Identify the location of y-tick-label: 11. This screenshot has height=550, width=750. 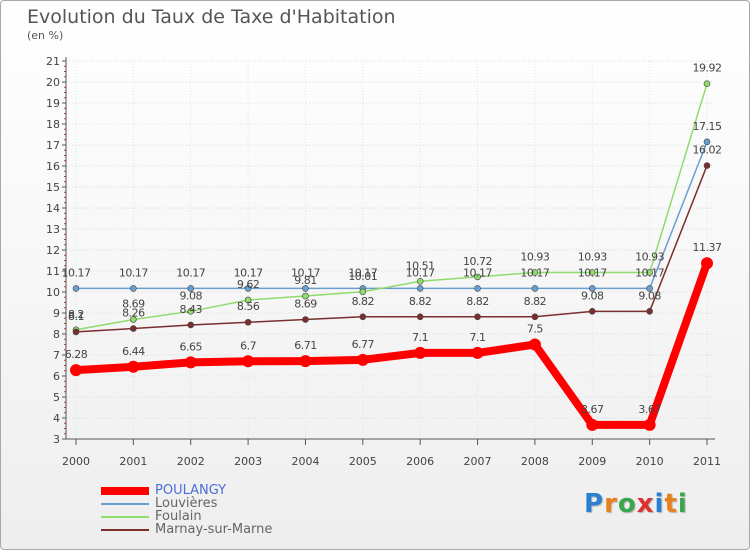
(53, 271).